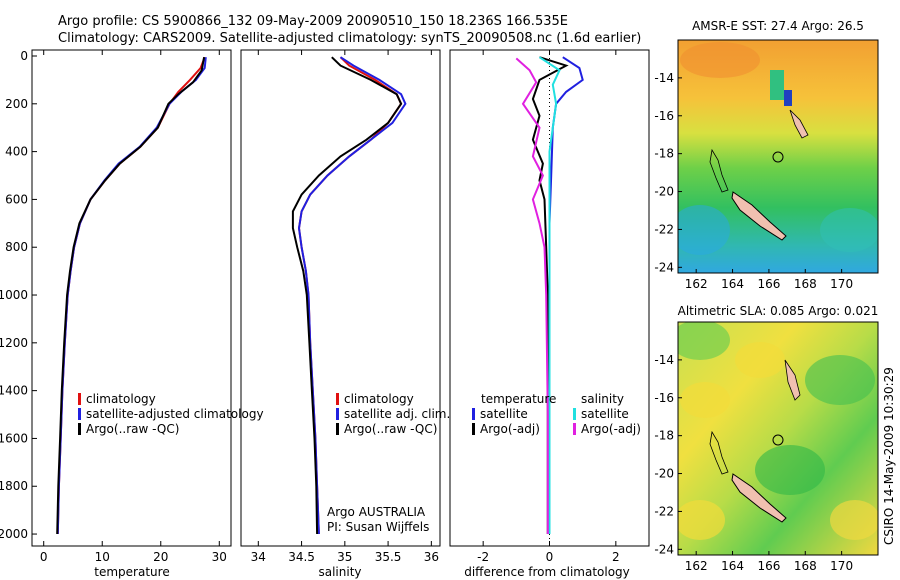  I want to click on legend-swatch-satellite-adj, so click(337, 414).